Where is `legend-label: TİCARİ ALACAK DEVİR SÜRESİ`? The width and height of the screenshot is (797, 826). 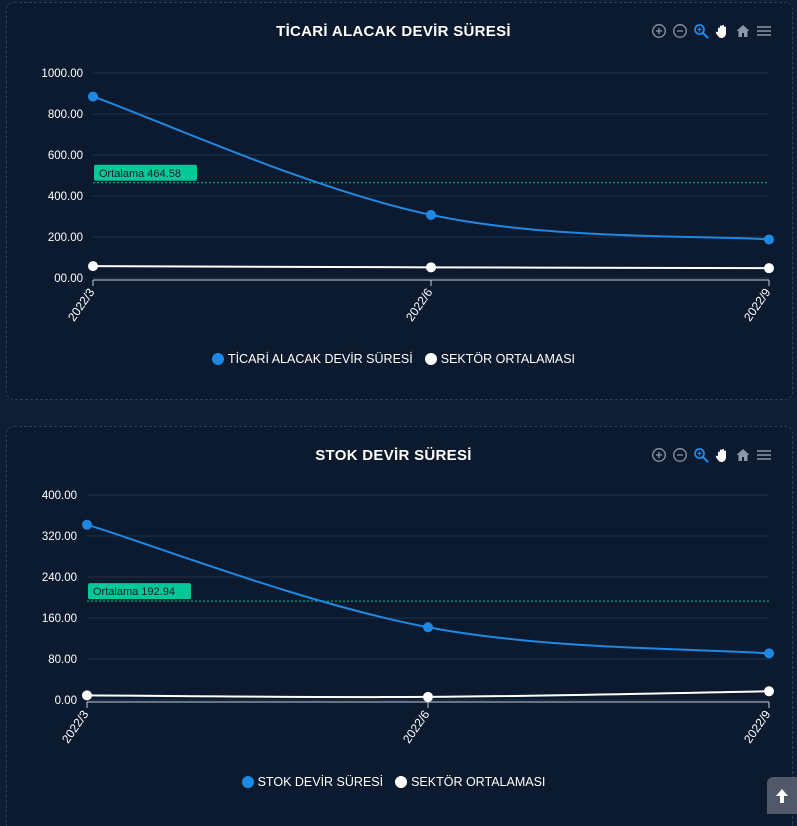 legend-label: TİCARİ ALACAK DEVİR SÜRESİ is located at coordinates (320, 359).